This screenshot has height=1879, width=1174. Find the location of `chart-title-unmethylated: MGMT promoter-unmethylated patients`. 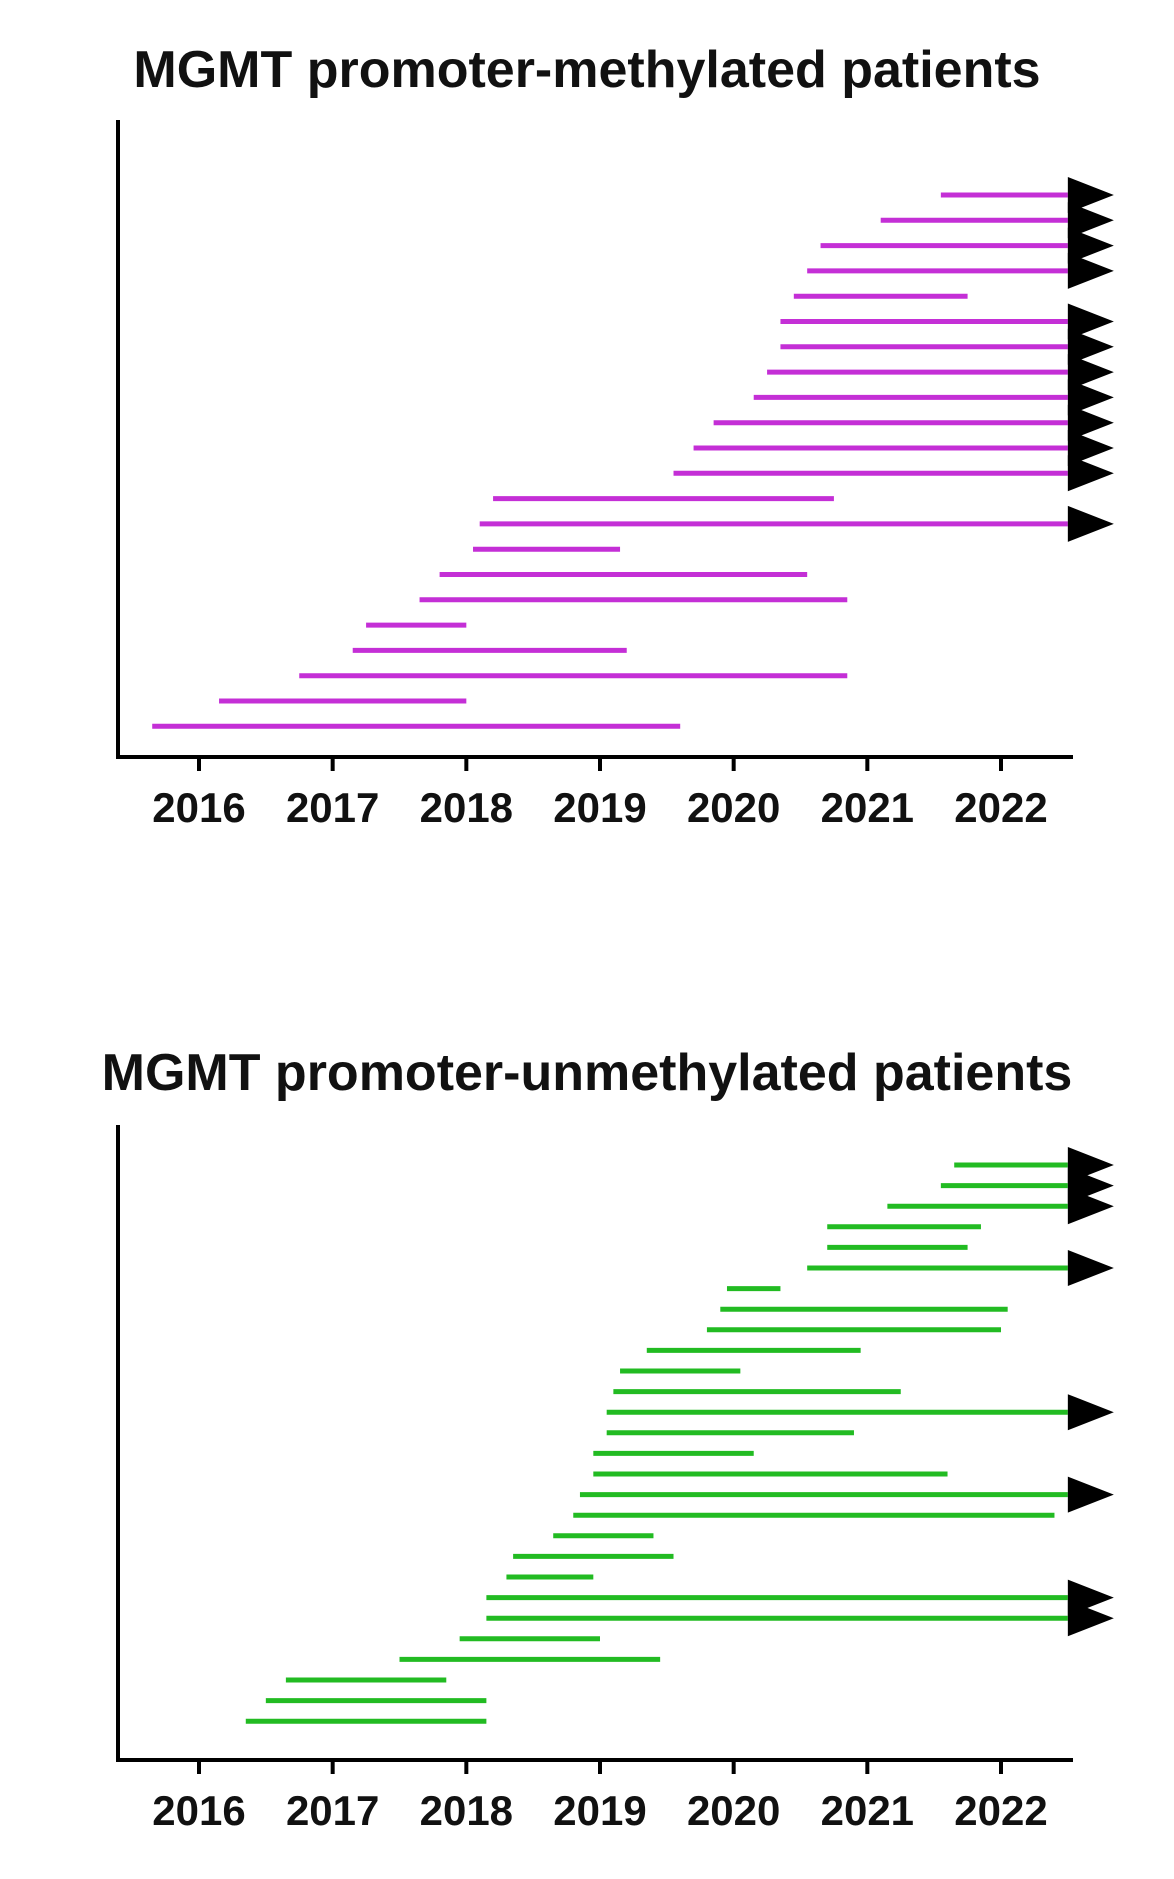

chart-title-unmethylated: MGMT promoter-unmethylated patients is located at coordinates (587, 1073).